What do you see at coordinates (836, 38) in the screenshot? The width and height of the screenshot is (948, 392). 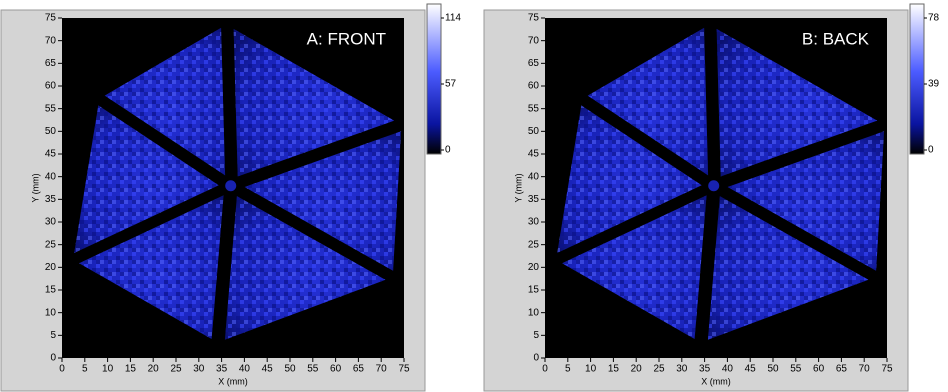 I see `panel-title: B: BACK` at bounding box center [836, 38].